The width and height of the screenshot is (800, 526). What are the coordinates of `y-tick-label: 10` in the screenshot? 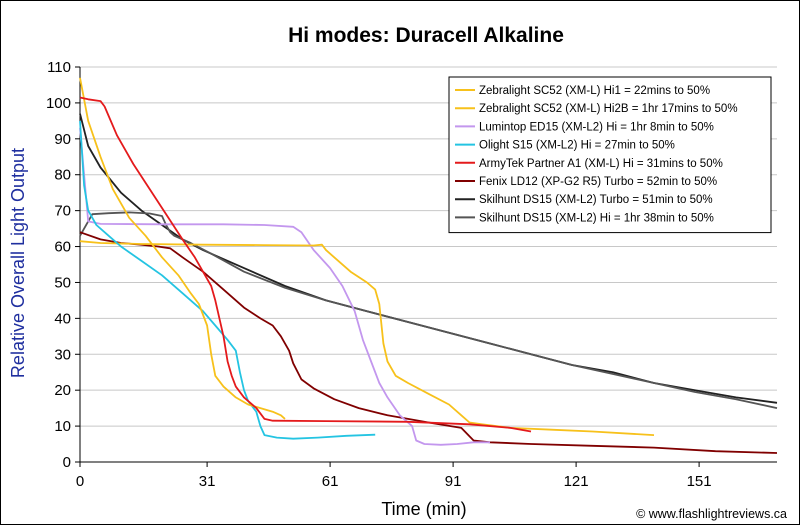 It's located at (62, 426).